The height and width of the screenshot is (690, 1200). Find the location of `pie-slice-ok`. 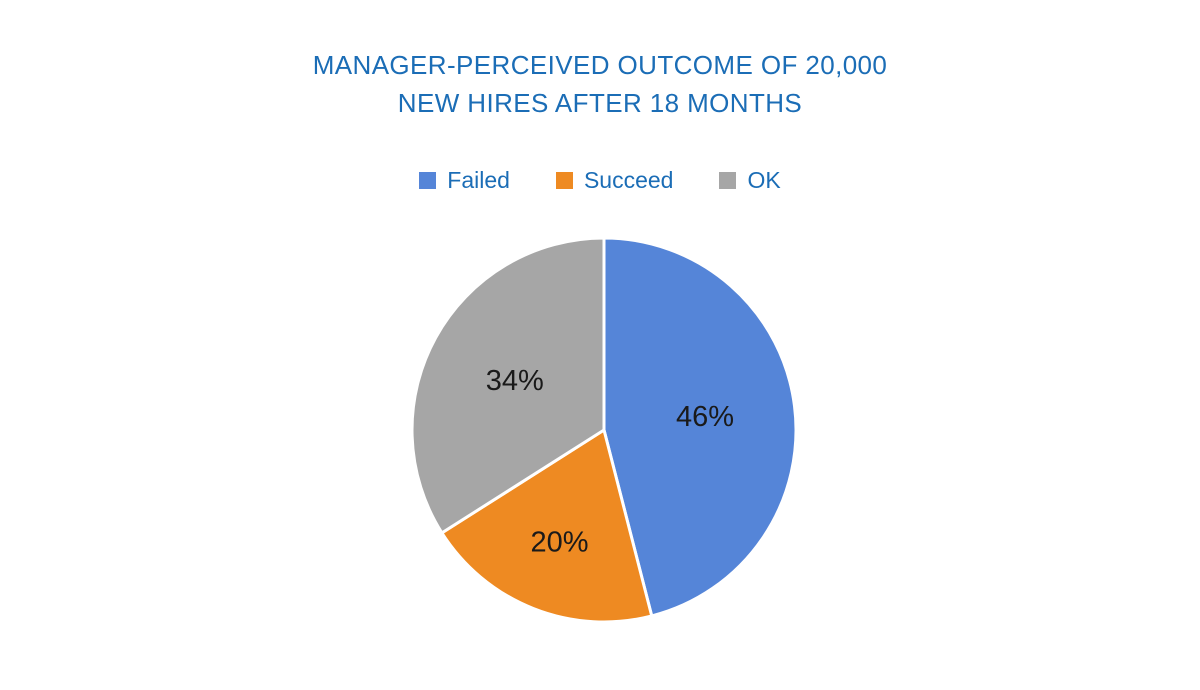

pie-slice-ok is located at coordinates (508, 385).